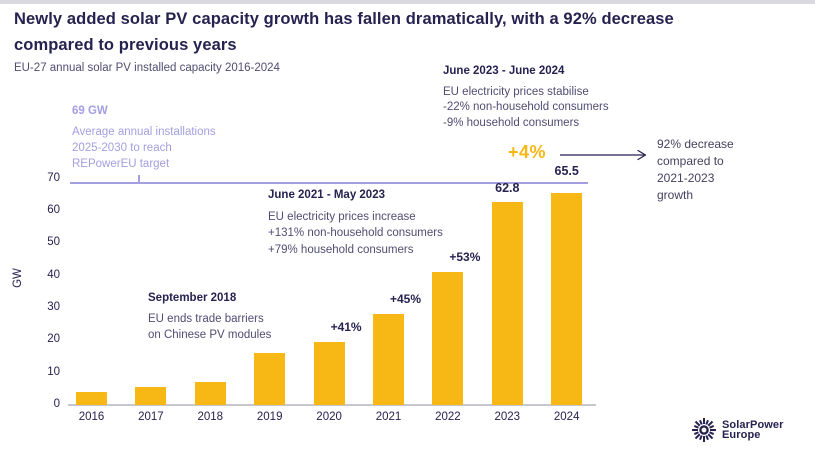  I want to click on bar-2021, so click(388, 359).